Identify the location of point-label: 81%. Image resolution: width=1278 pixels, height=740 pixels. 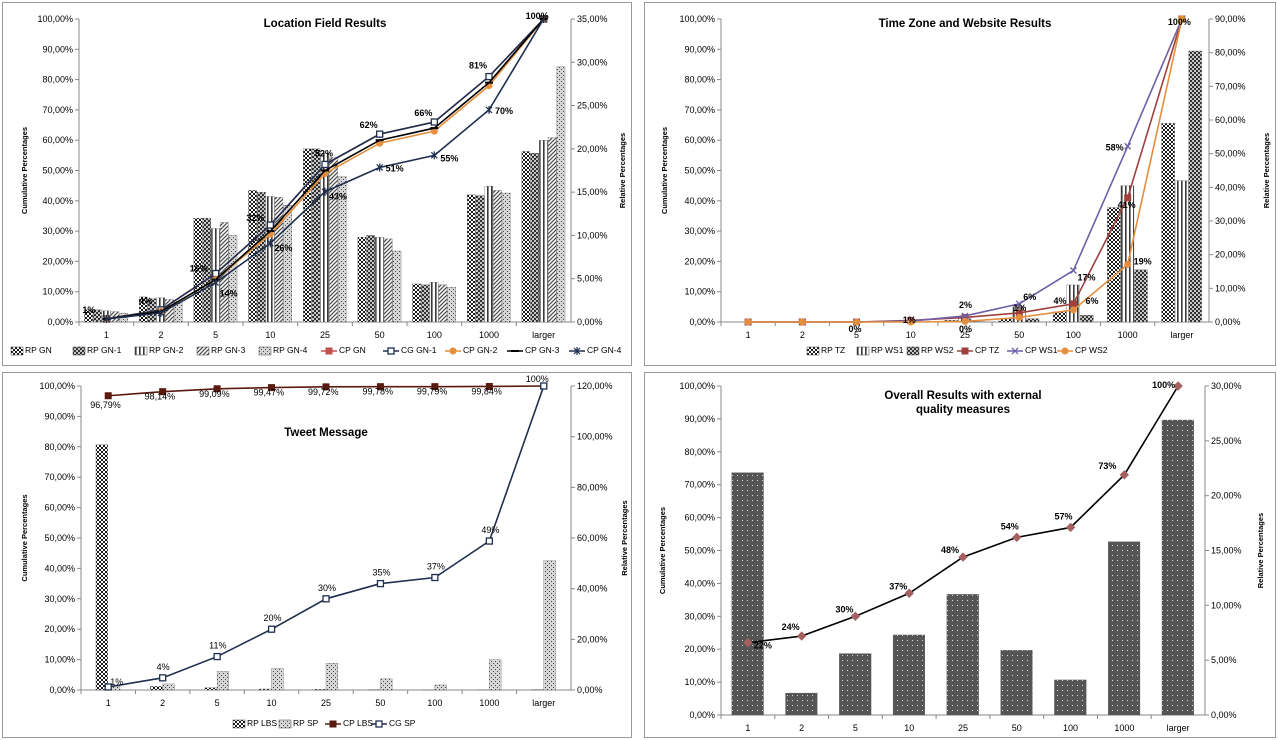
(478, 66).